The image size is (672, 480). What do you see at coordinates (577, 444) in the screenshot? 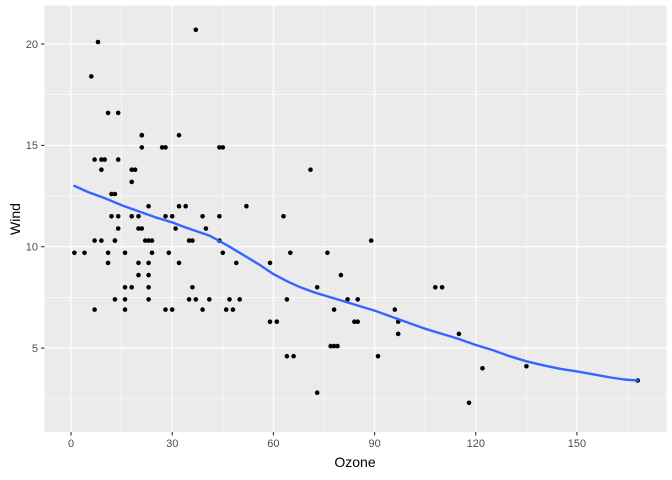
I see `x-tick-label: 150` at bounding box center [577, 444].